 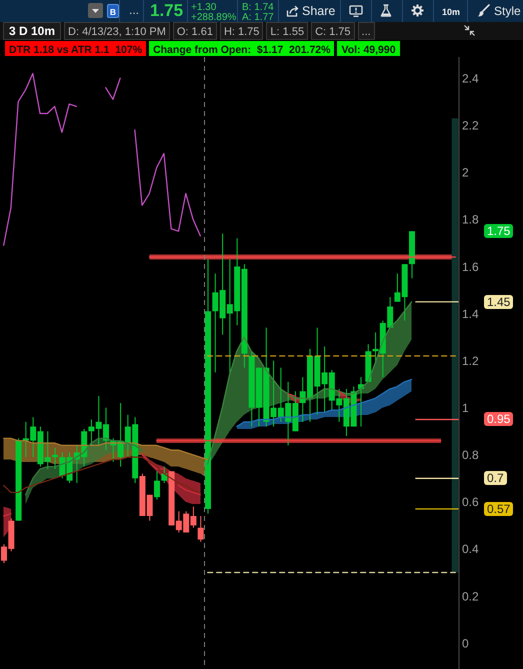 What do you see at coordinates (368, 50) in the screenshot?
I see `text: Vol: 49,990` at bounding box center [368, 50].